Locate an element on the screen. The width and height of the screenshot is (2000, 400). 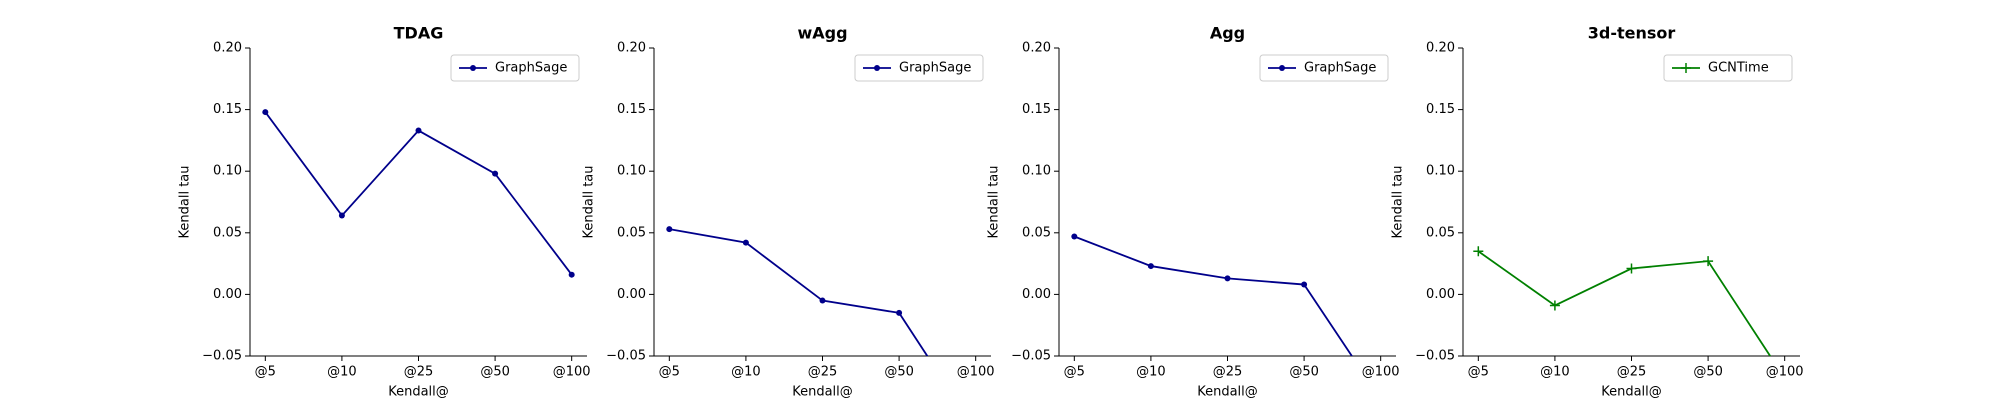
chart-title: wAgg is located at coordinates (822, 33).